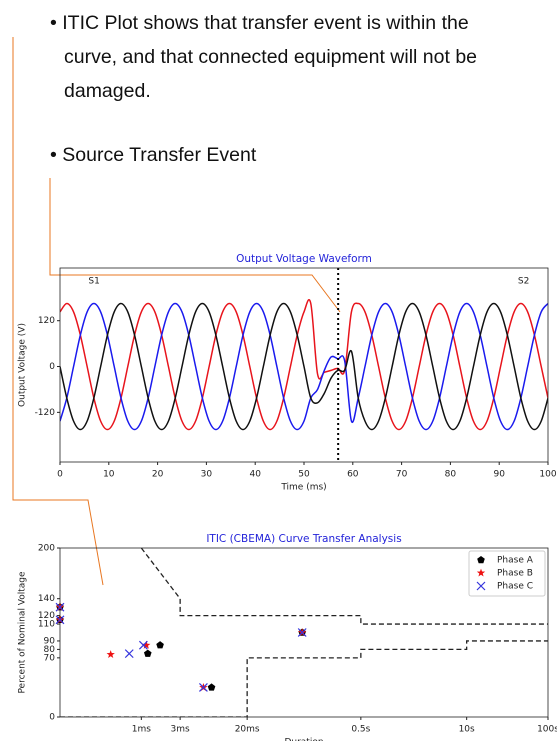  What do you see at coordinates (303, 488) in the screenshot?
I see `x-axis-label: Time (ms)` at bounding box center [303, 488].